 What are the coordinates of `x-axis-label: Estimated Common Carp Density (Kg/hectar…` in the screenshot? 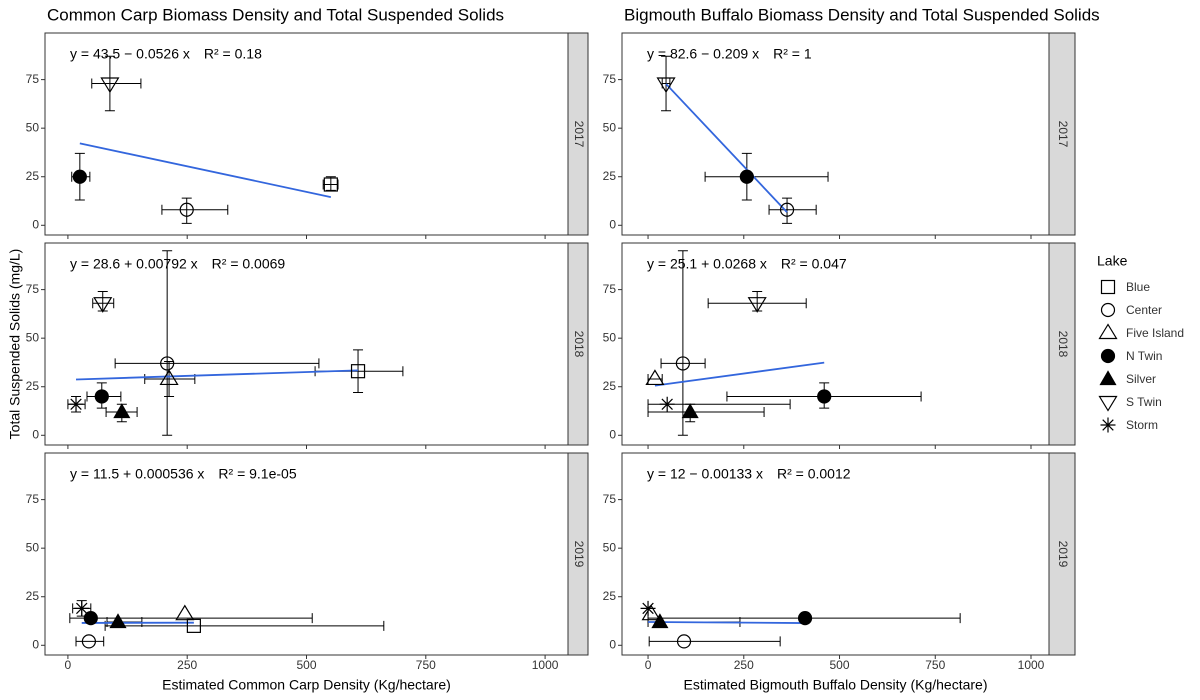 It's located at (306, 685).